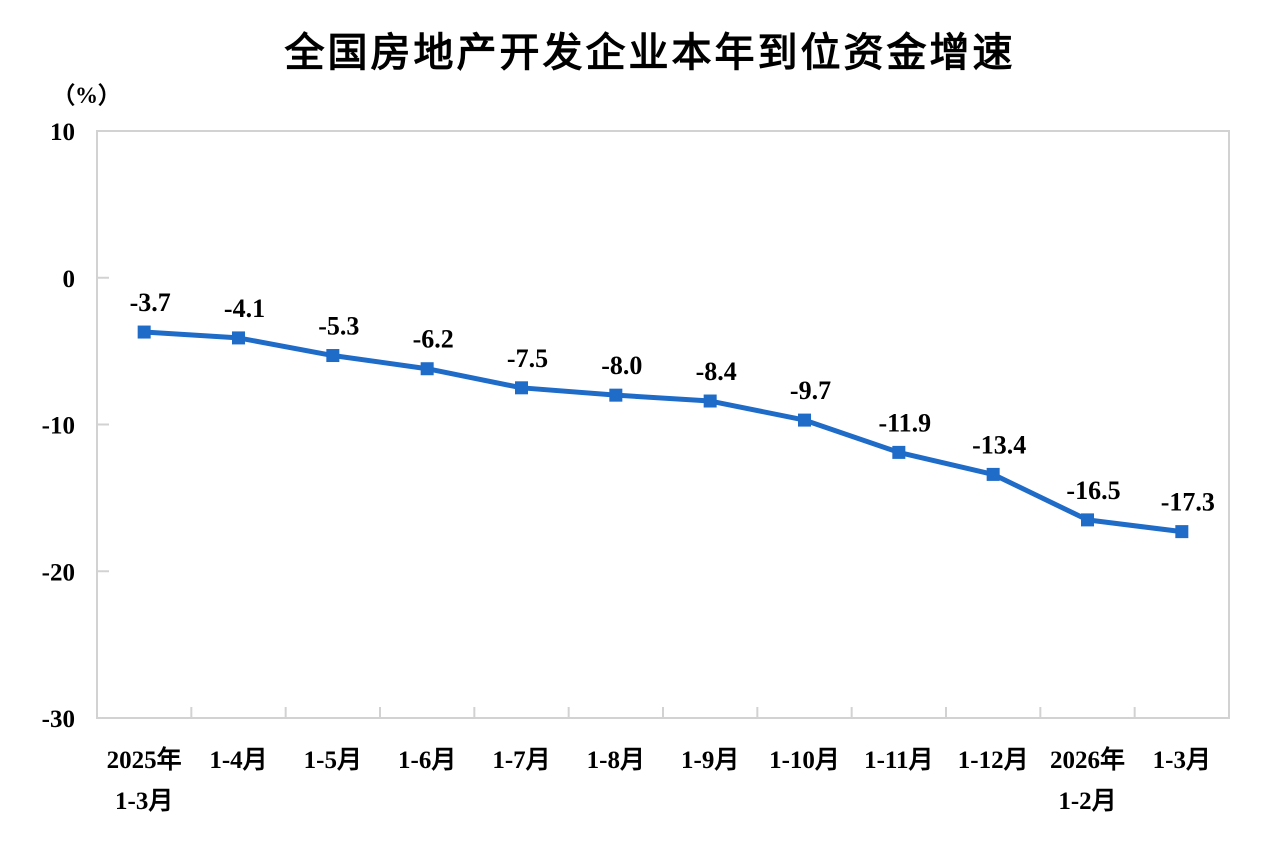 The height and width of the screenshot is (855, 1270). I want to click on x-category-label: 1-11月, so click(898, 760).